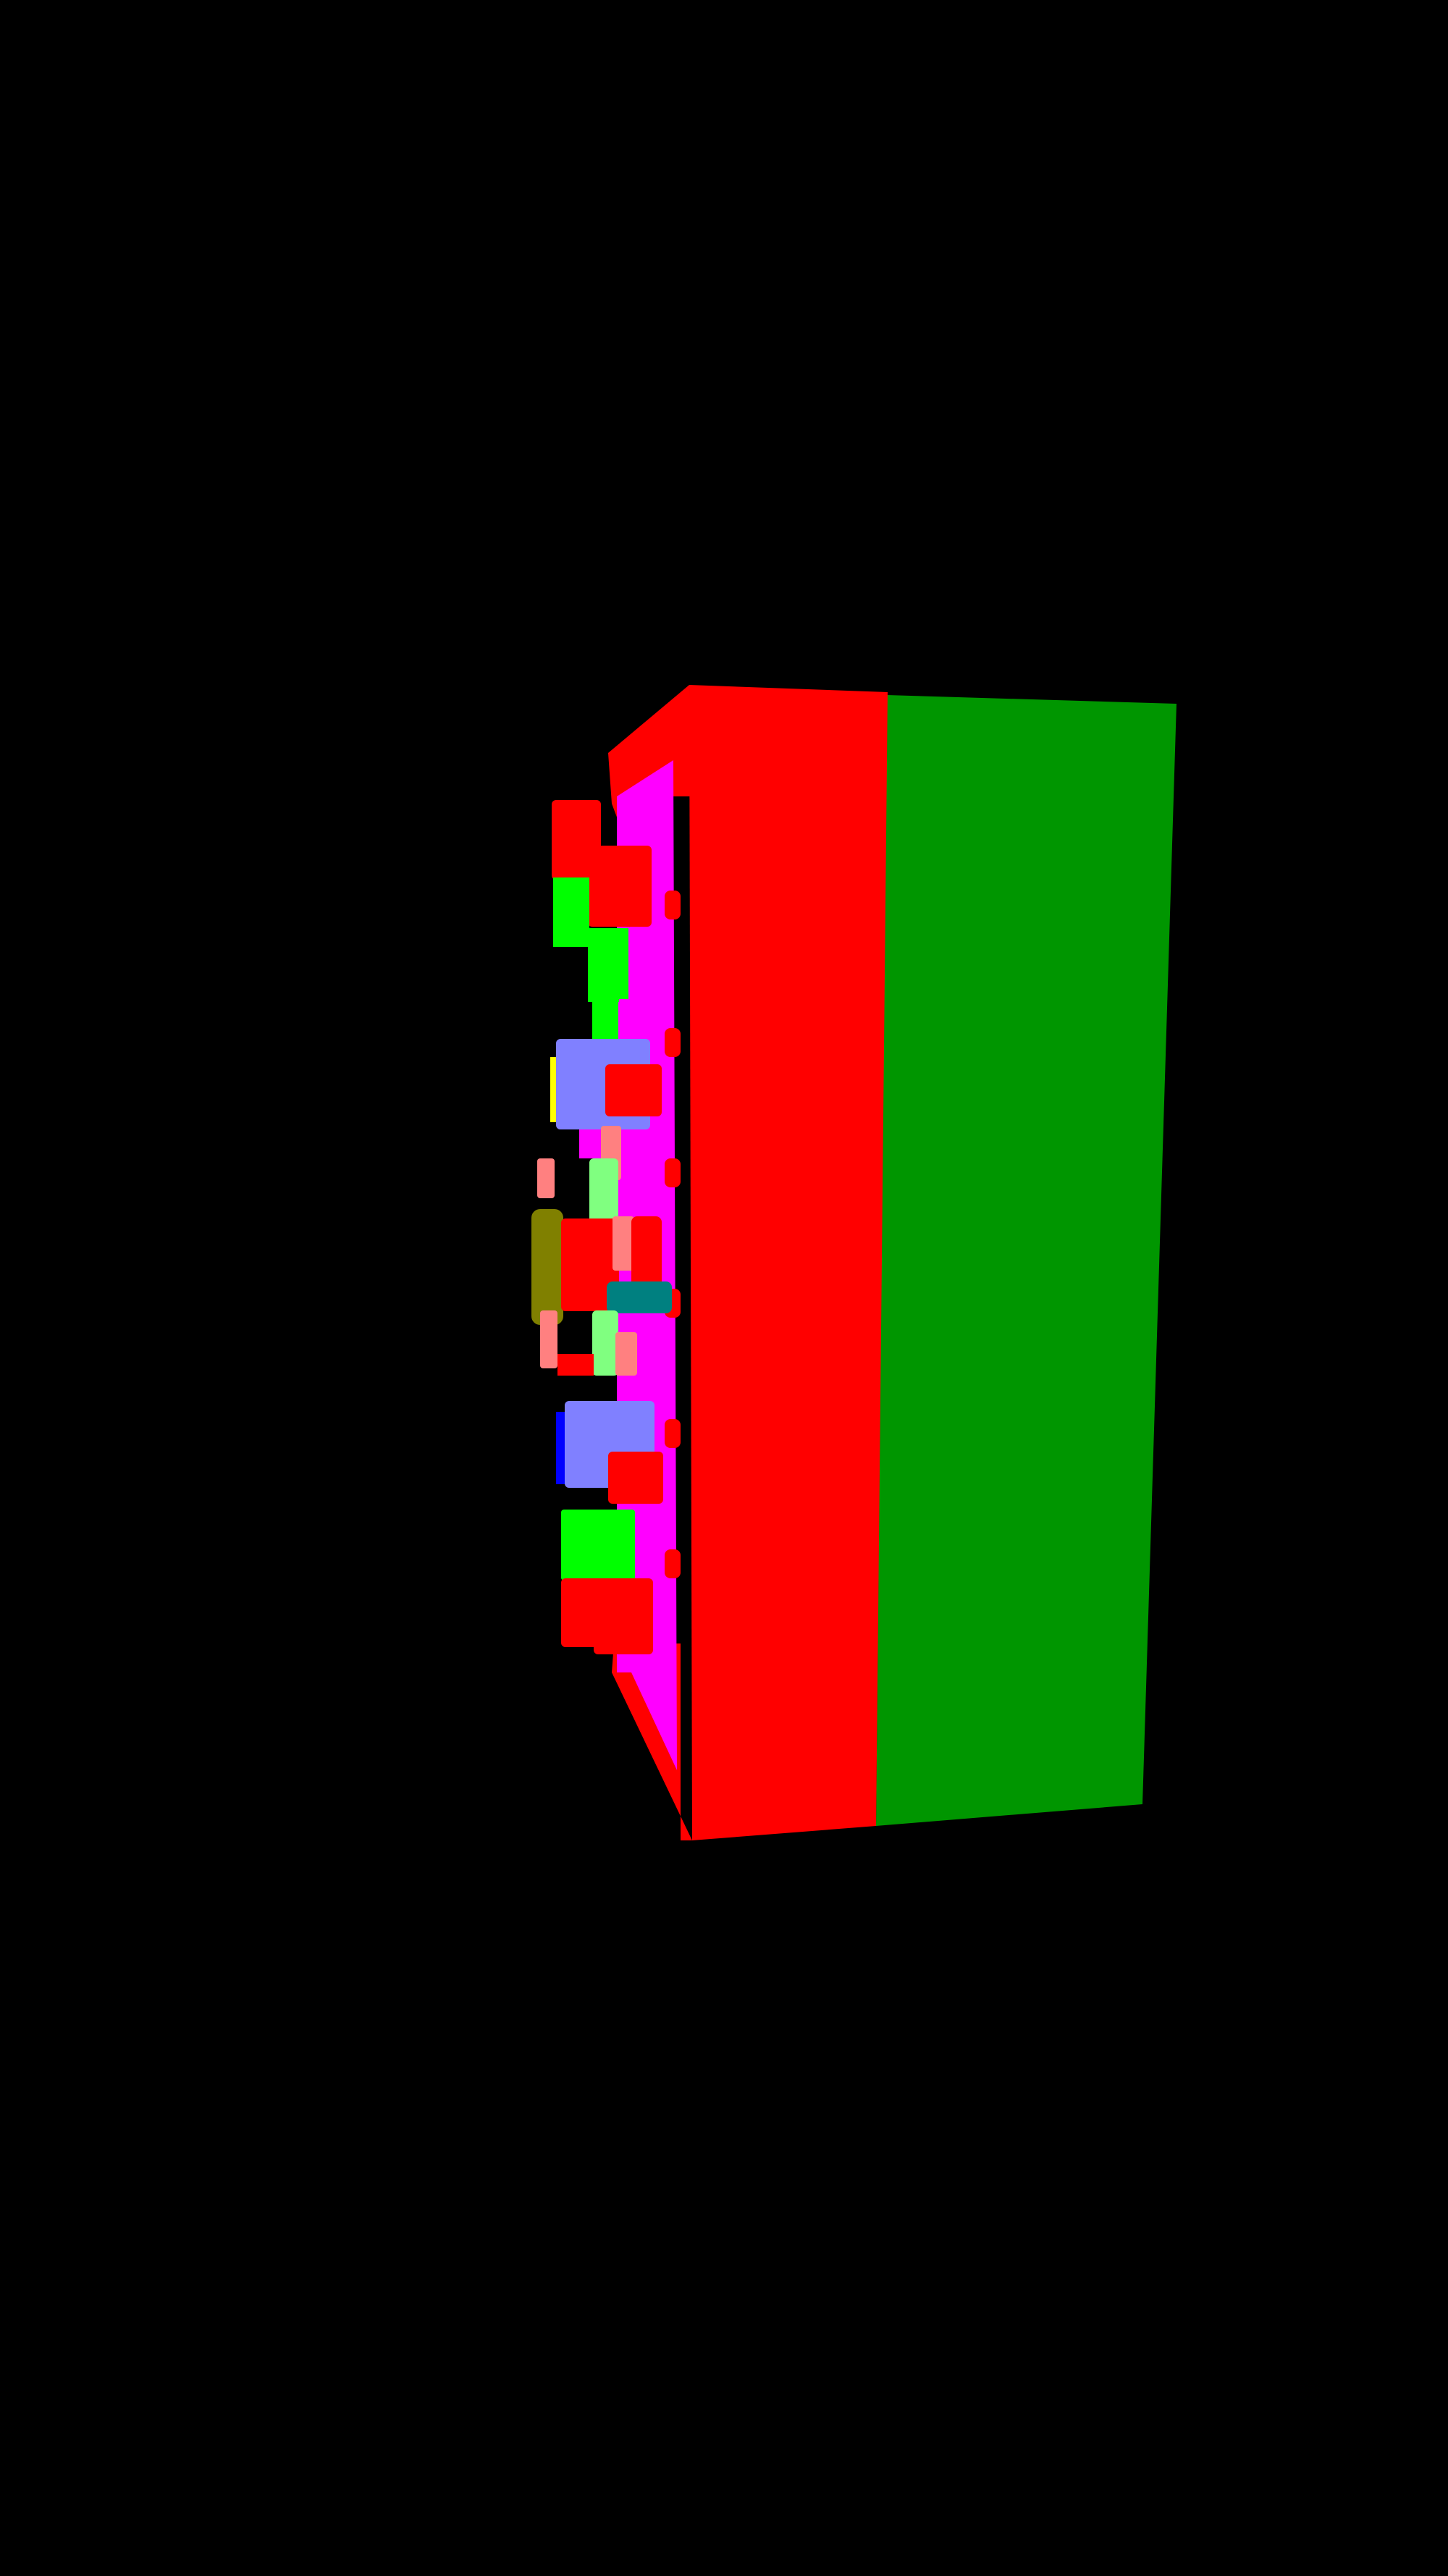 Image resolution: width=1448 pixels, height=2576 pixels. Describe the element at coordinates (590, 1264) in the screenshot. I see `center-red-block` at that location.